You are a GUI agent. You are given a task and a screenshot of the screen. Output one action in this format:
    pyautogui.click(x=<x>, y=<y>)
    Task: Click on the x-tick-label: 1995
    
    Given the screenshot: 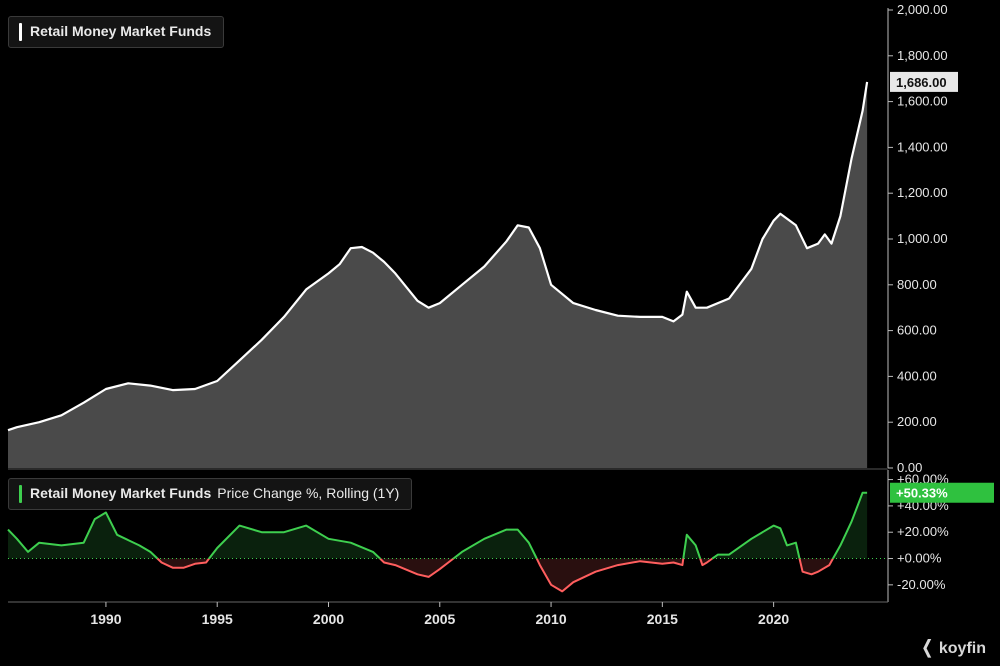 What is the action you would take?
    pyautogui.click(x=217, y=619)
    